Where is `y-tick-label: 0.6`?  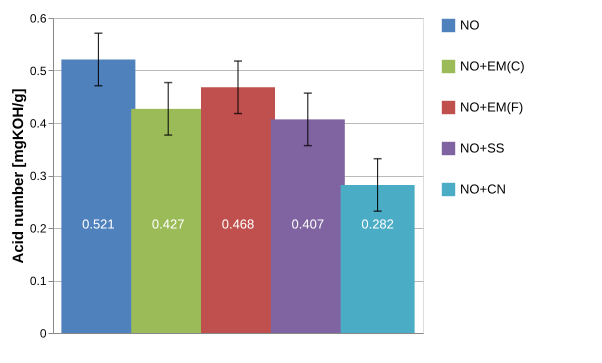 y-tick-label: 0.6 is located at coordinates (38, 19).